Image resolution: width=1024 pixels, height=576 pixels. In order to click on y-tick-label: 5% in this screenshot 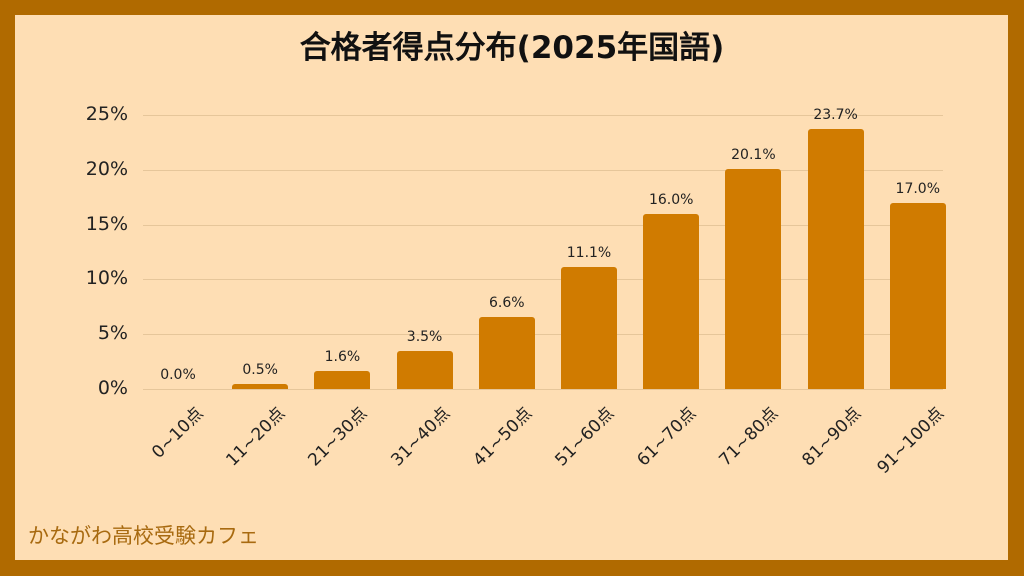, I will do `click(112, 333)`.